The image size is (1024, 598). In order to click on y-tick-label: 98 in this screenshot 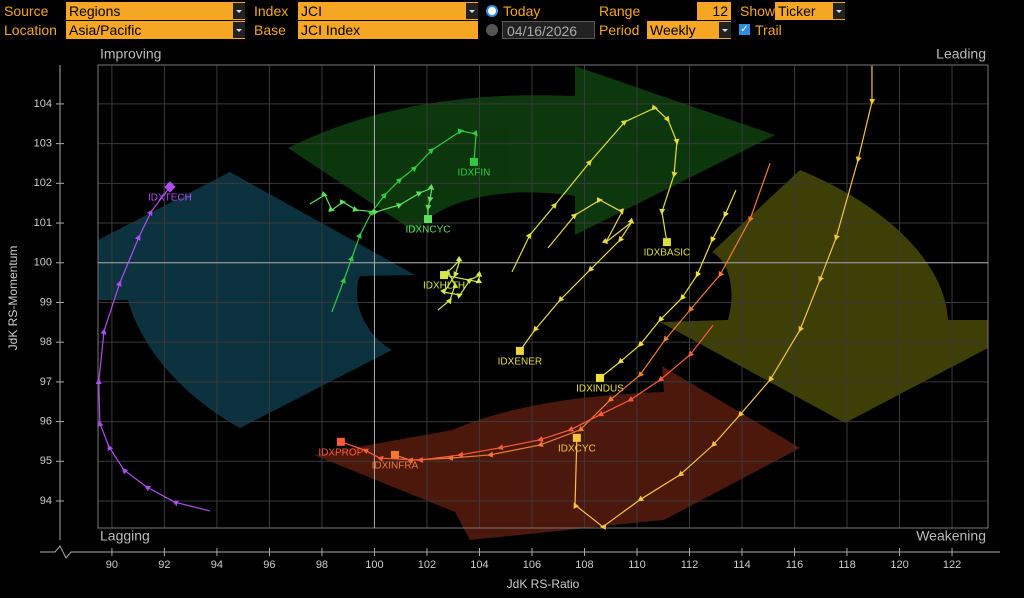, I will do `click(46, 342)`.